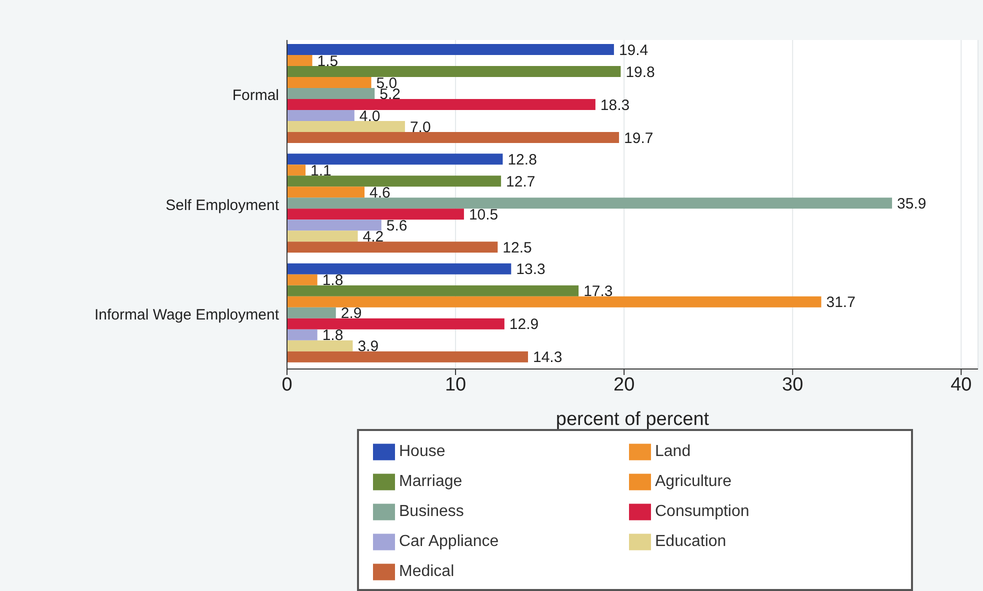  Describe the element at coordinates (633, 419) in the screenshot. I see `x-axis-title: percent of percent` at that location.